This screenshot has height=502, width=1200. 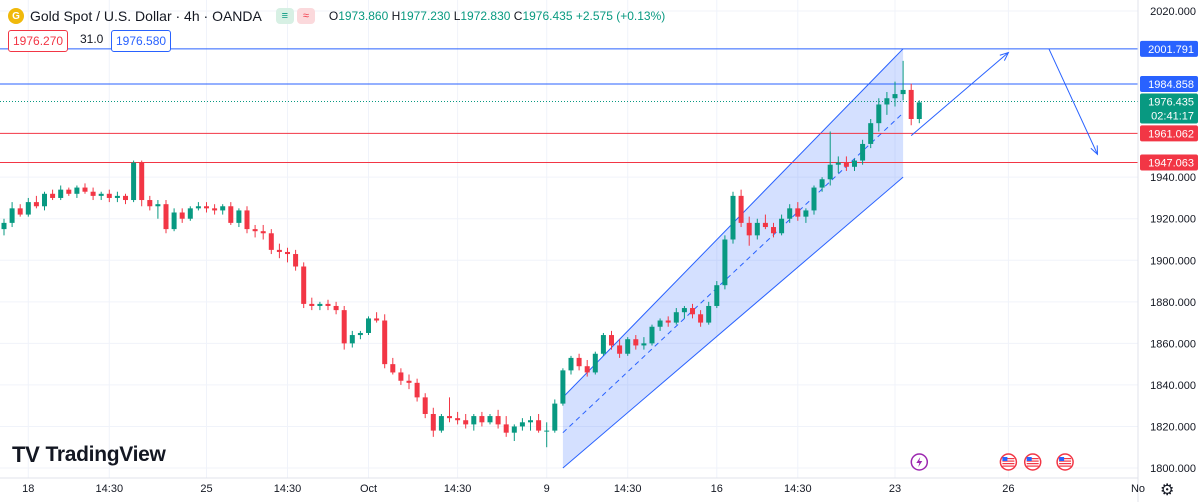 What do you see at coordinates (1173, 261) in the screenshot?
I see `price-tick-label: 1900.000` at bounding box center [1173, 261].